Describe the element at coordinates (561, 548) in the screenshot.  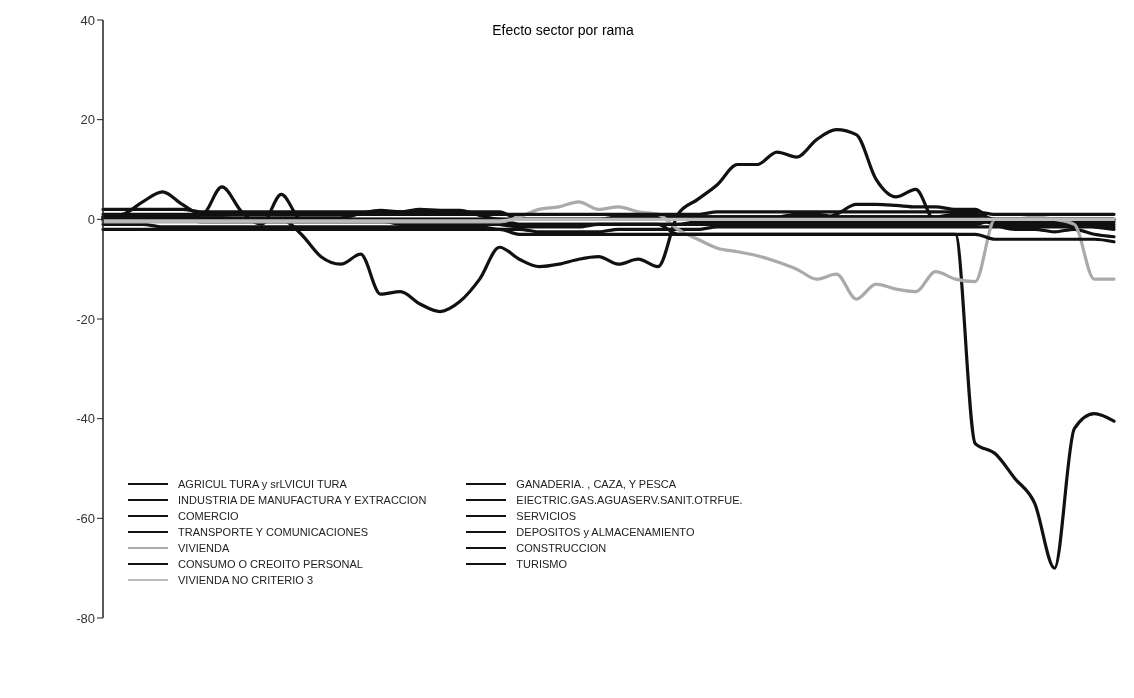
I see `legend-label: CONSTRUCCION` at that location.